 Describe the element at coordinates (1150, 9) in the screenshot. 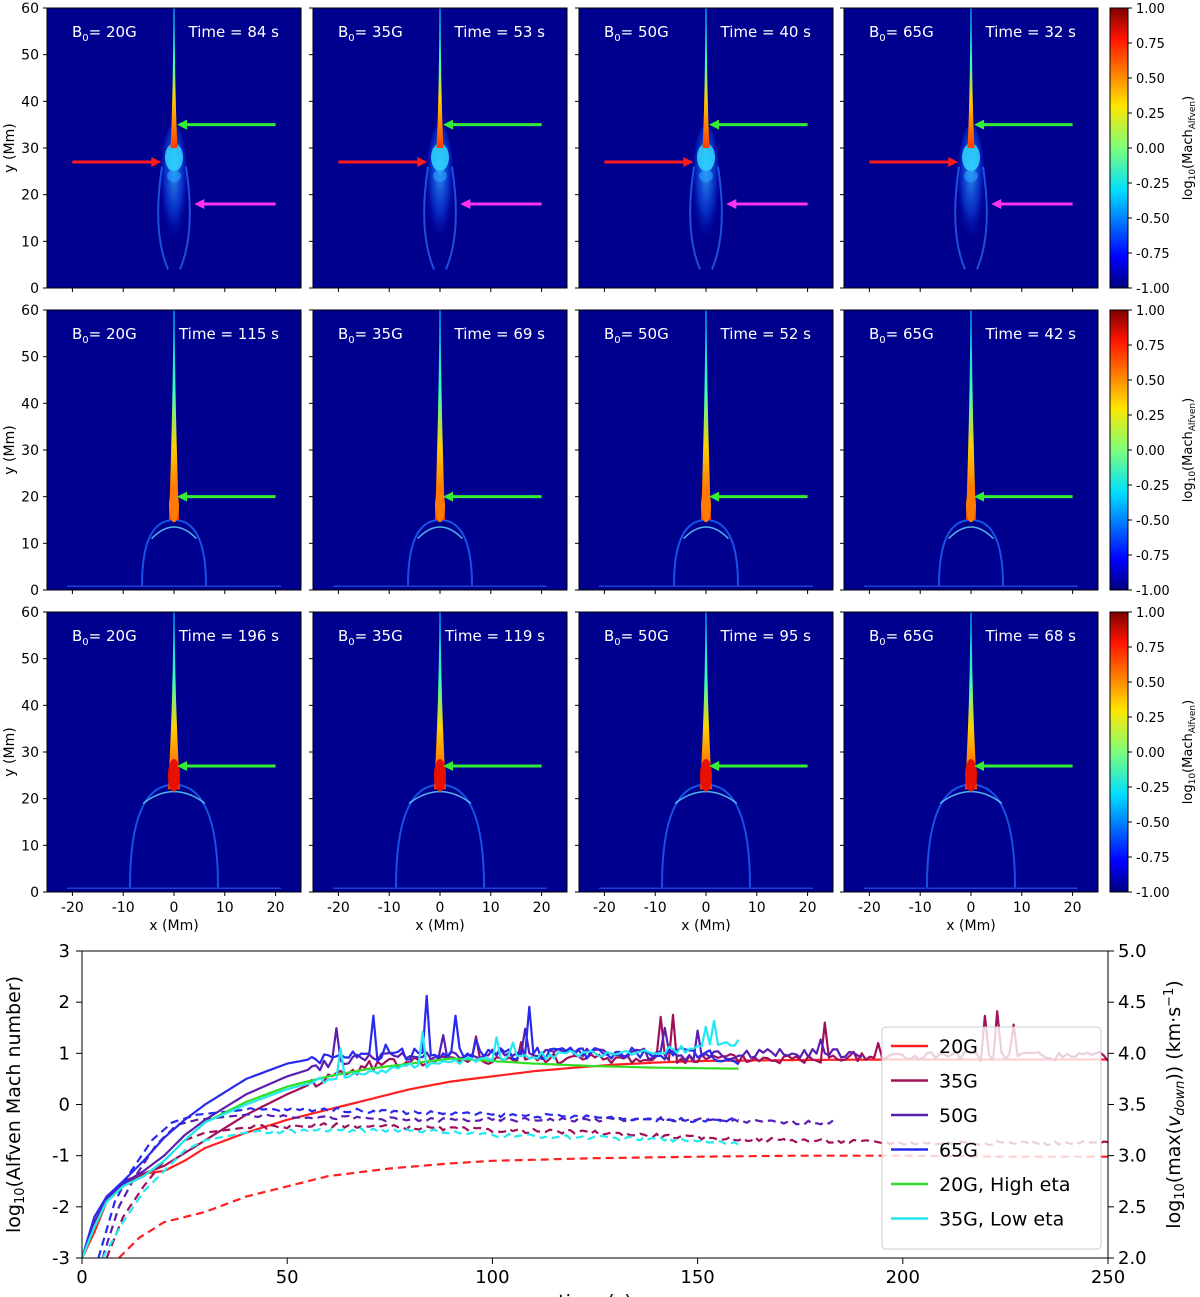

I see `colorbar-tick-label: 1.00` at that location.